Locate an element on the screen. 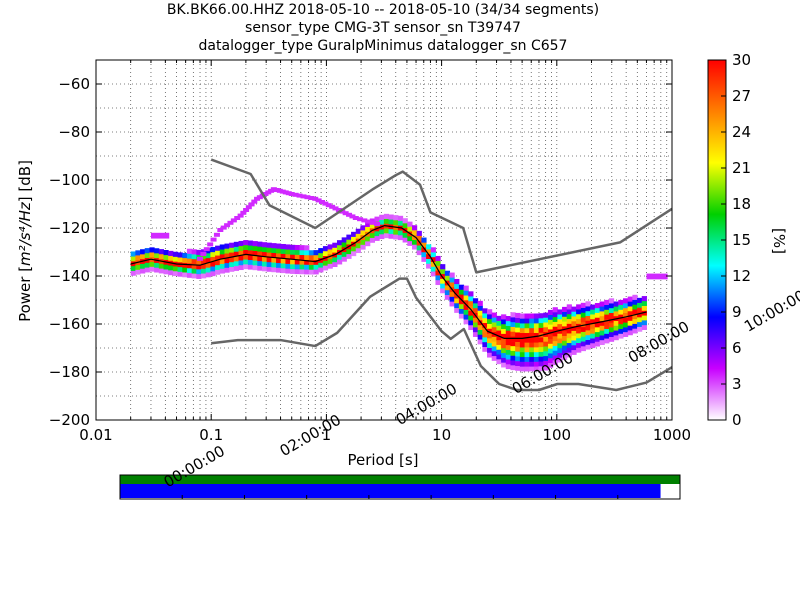 The width and height of the screenshot is (800, 600). colorbar-tick-label: 27 is located at coordinates (741, 96).